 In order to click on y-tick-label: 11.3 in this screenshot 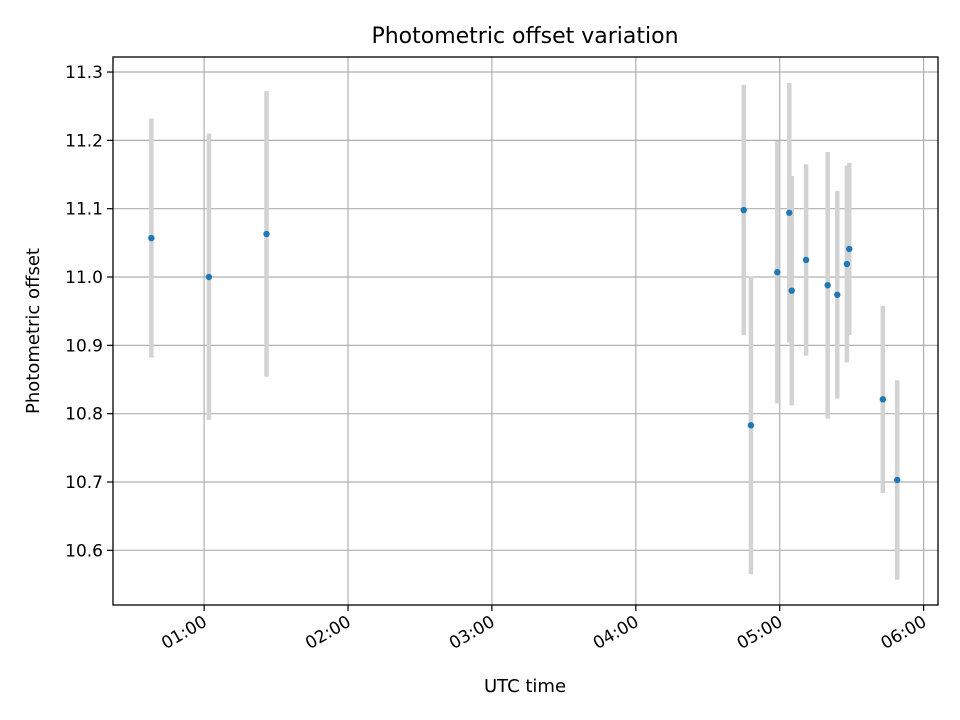, I will do `click(84, 73)`.